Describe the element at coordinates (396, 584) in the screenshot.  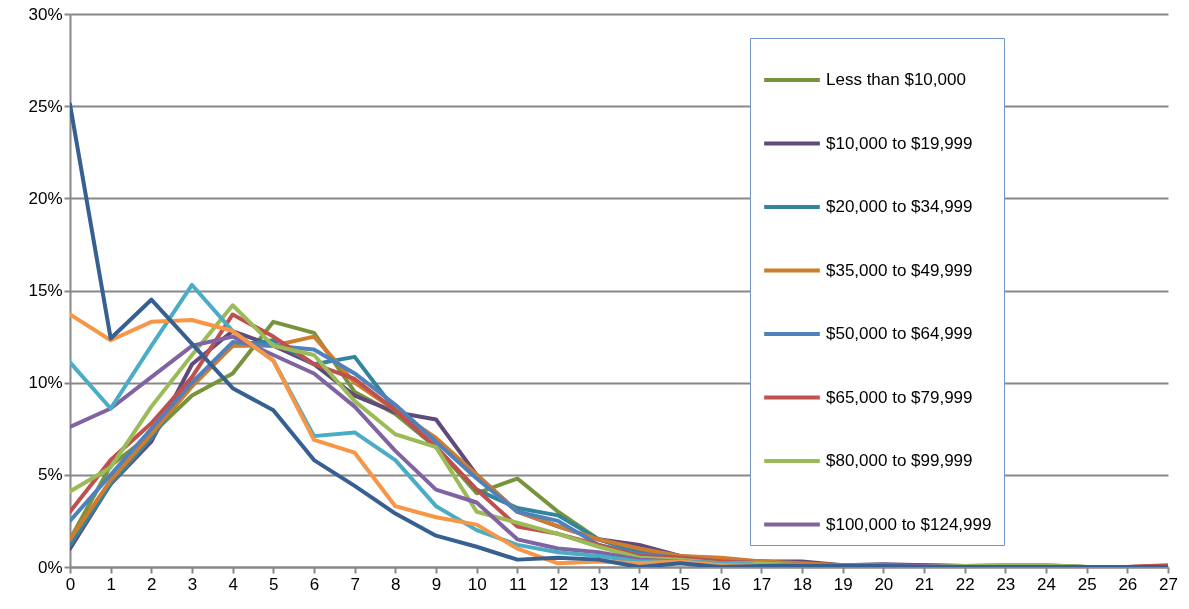
I see `x-tick-label: 8` at that location.